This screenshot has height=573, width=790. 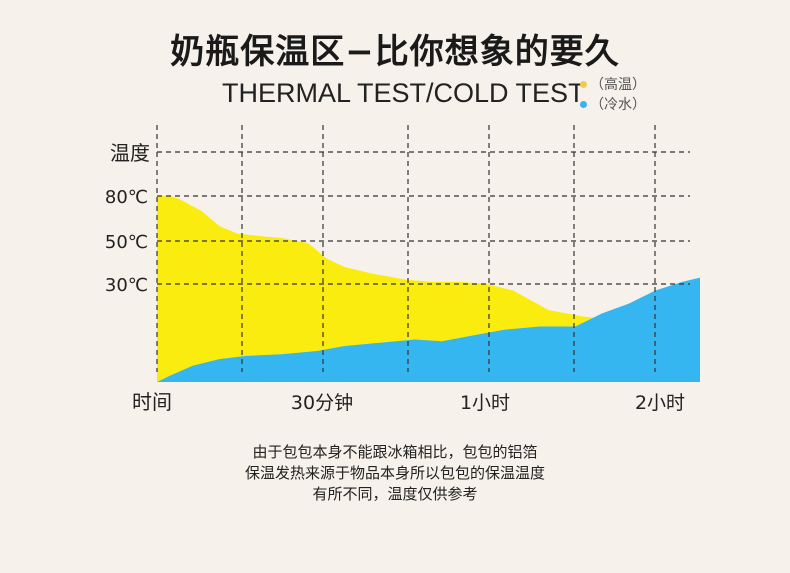 I want to click on legend-label-cold: （冷水）, so click(x=618, y=105).